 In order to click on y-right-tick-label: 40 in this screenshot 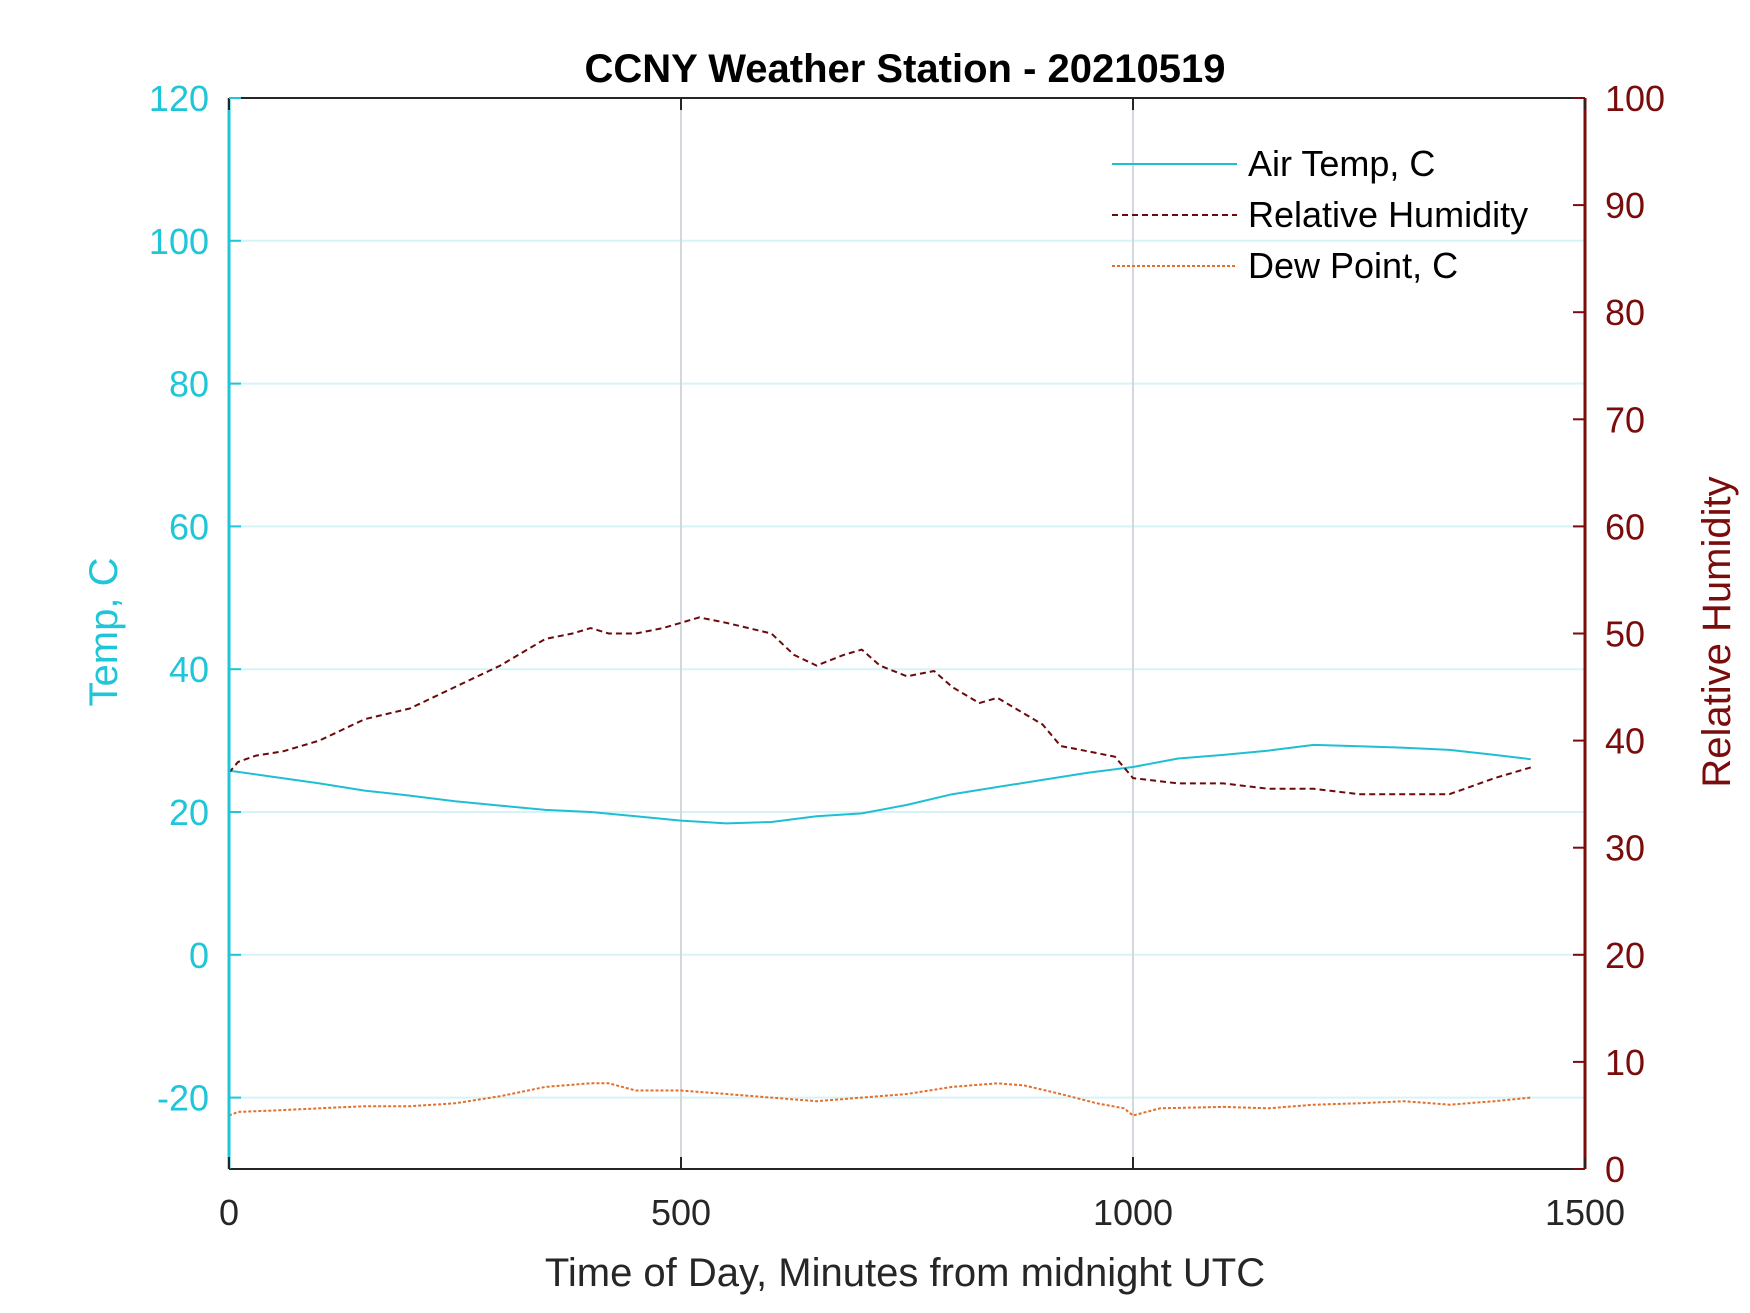, I will do `click(1625, 741)`.